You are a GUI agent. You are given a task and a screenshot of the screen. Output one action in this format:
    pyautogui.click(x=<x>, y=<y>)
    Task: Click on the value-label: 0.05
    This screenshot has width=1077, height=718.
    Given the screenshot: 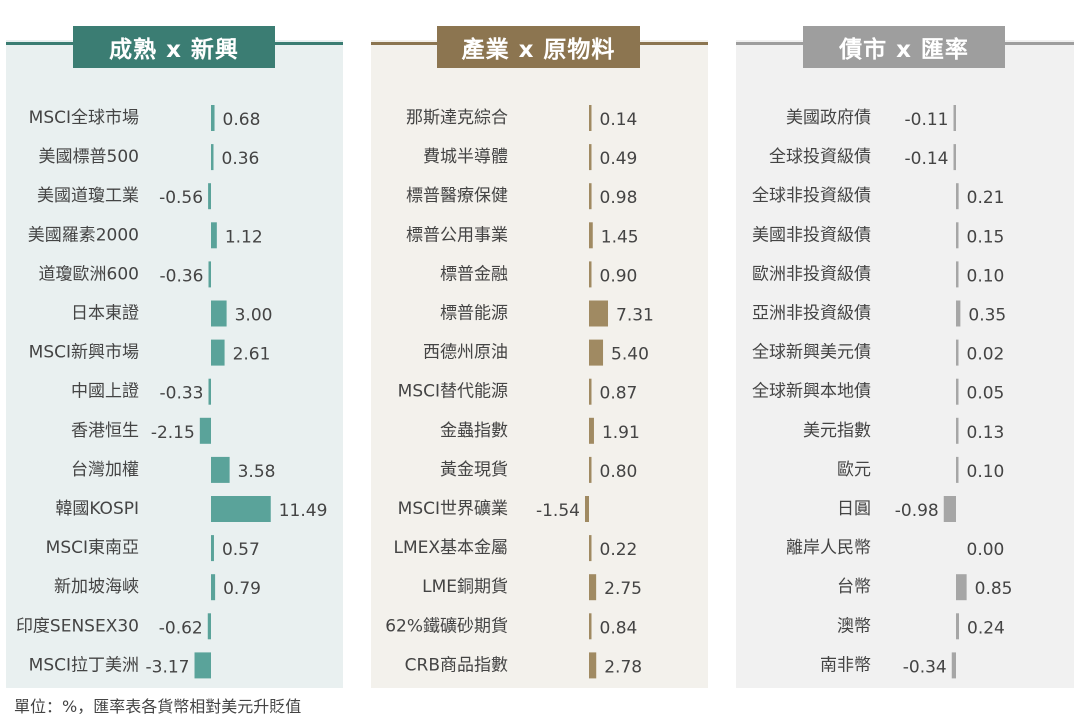 What is the action you would take?
    pyautogui.click(x=986, y=394)
    